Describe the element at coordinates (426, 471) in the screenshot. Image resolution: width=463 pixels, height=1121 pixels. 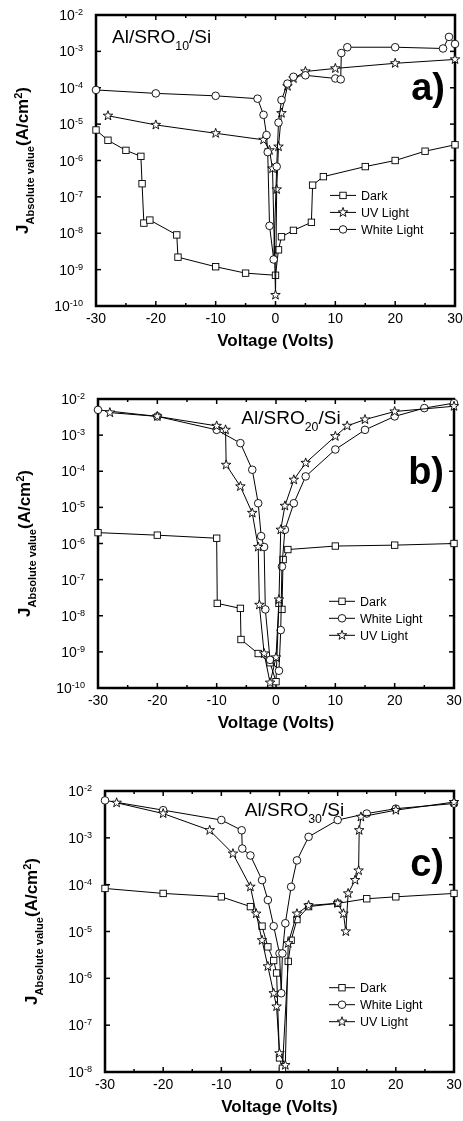
I see `annotation: b)` at that location.